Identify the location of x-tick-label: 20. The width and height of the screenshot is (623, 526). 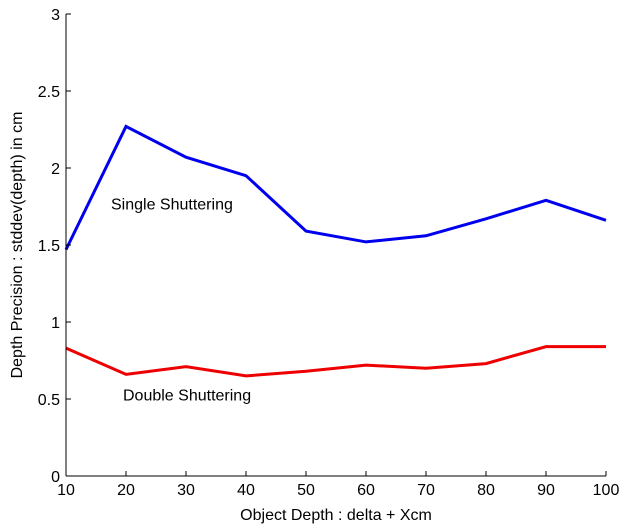
(126, 490).